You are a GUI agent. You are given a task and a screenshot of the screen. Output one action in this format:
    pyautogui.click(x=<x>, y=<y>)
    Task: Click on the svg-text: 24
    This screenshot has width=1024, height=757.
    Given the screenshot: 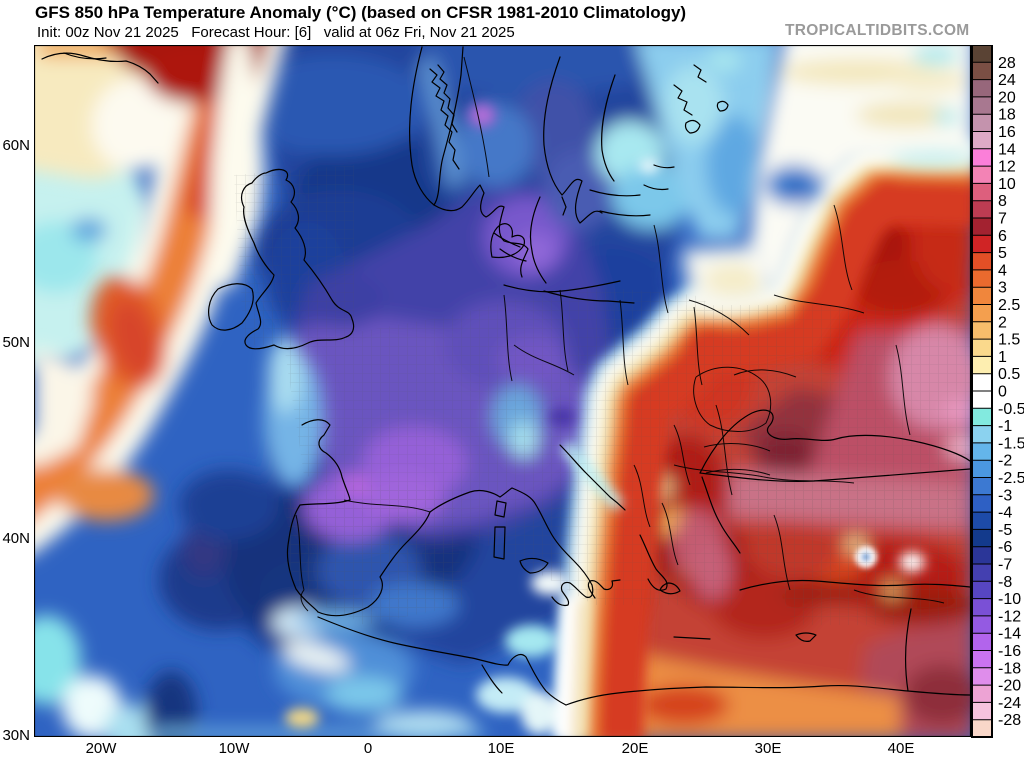 What is the action you would take?
    pyautogui.click(x=1007, y=80)
    